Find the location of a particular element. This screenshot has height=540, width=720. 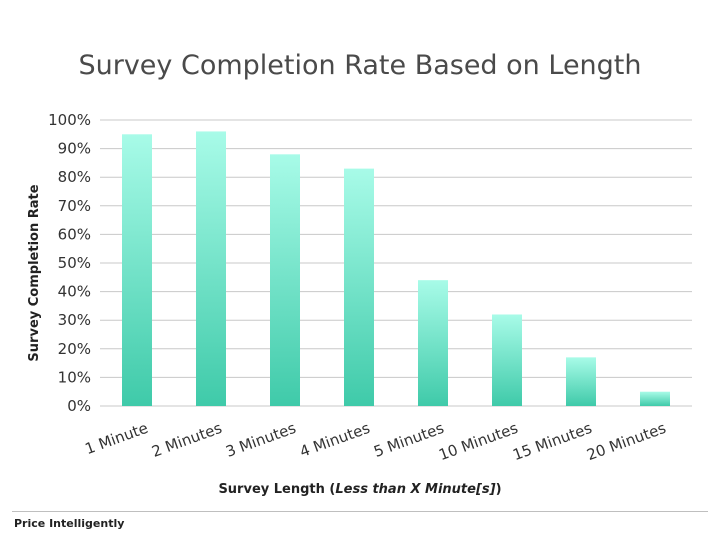

y-tick-label: 20% is located at coordinates (74, 349).